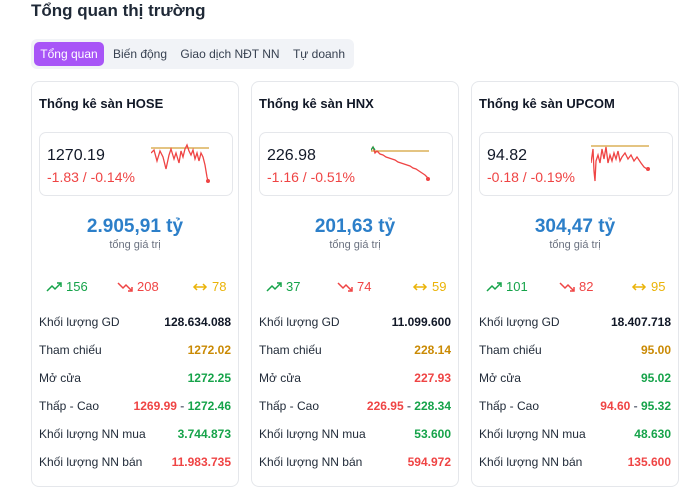 The width and height of the screenshot is (690, 487). I want to click on index-change: -1.16 / -0.51%, so click(311, 177).